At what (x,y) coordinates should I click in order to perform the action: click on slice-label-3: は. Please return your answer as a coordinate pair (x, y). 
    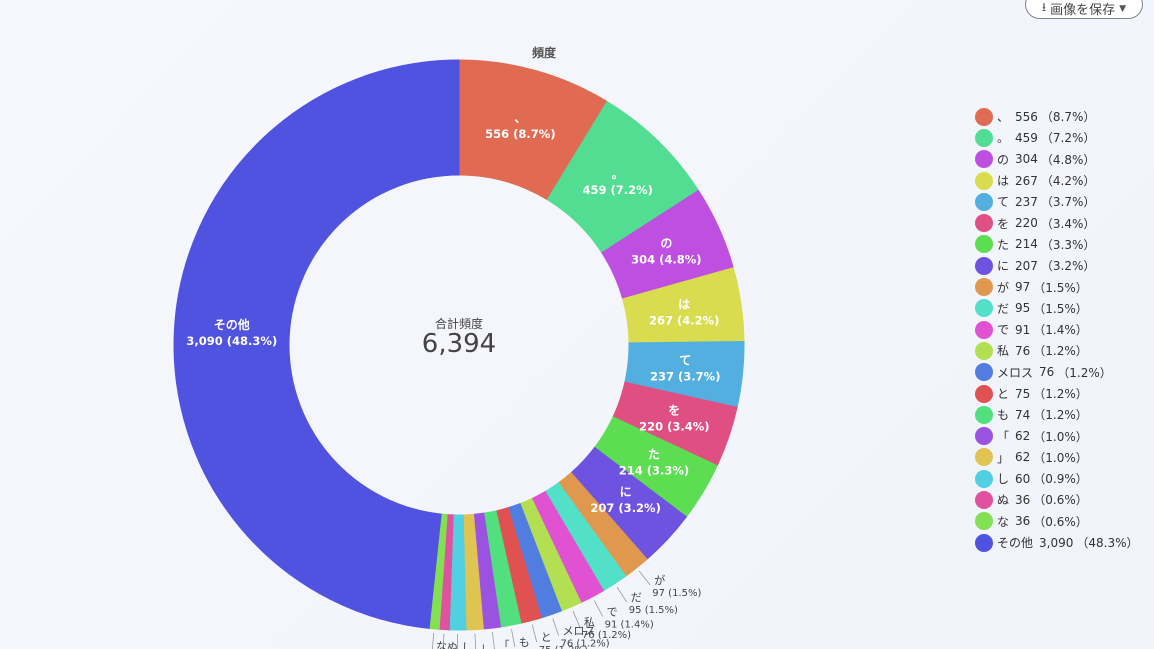
    Looking at the image, I should click on (684, 304).